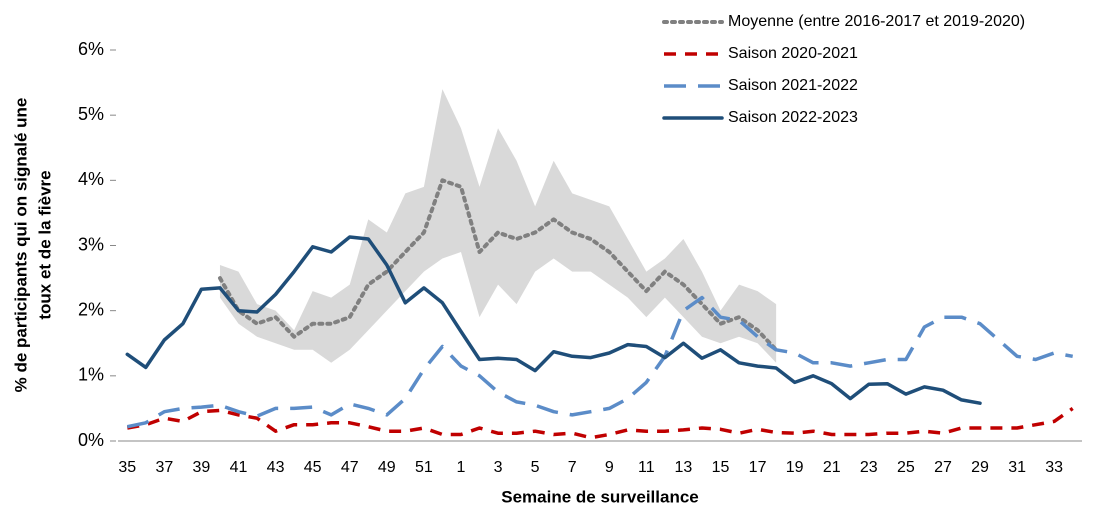 This screenshot has height=510, width=1099. I want to click on x-tick-label: 45, so click(313, 467).